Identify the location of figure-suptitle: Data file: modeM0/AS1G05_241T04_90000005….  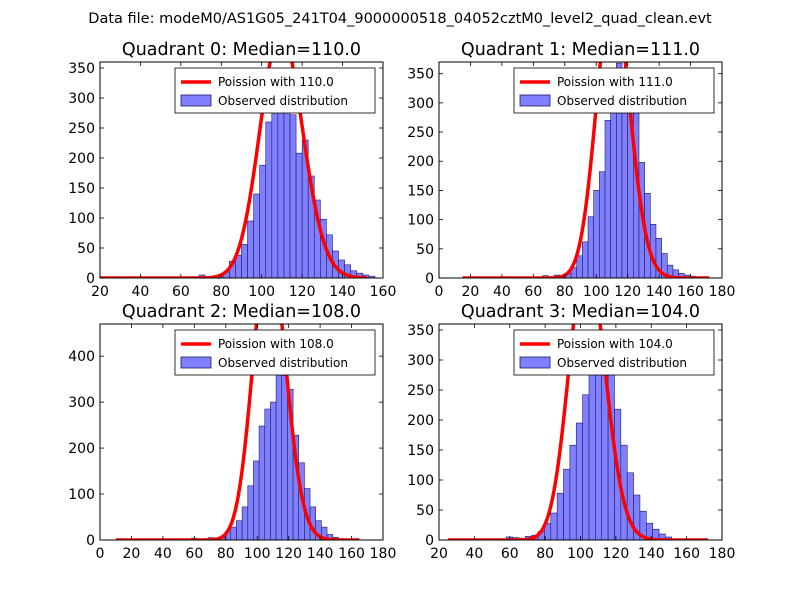
(400, 19).